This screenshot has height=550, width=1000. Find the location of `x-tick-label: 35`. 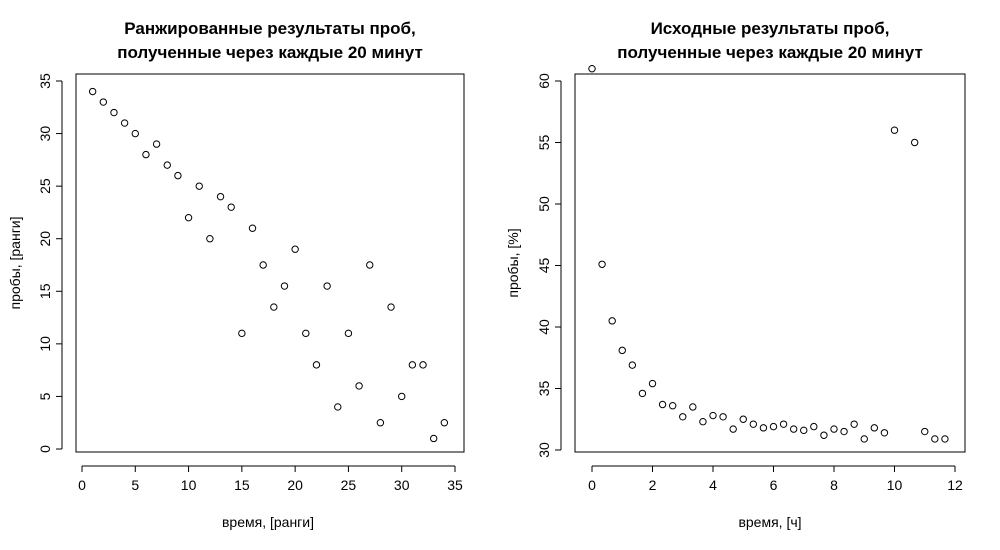

x-tick-label: 35 is located at coordinates (455, 485).